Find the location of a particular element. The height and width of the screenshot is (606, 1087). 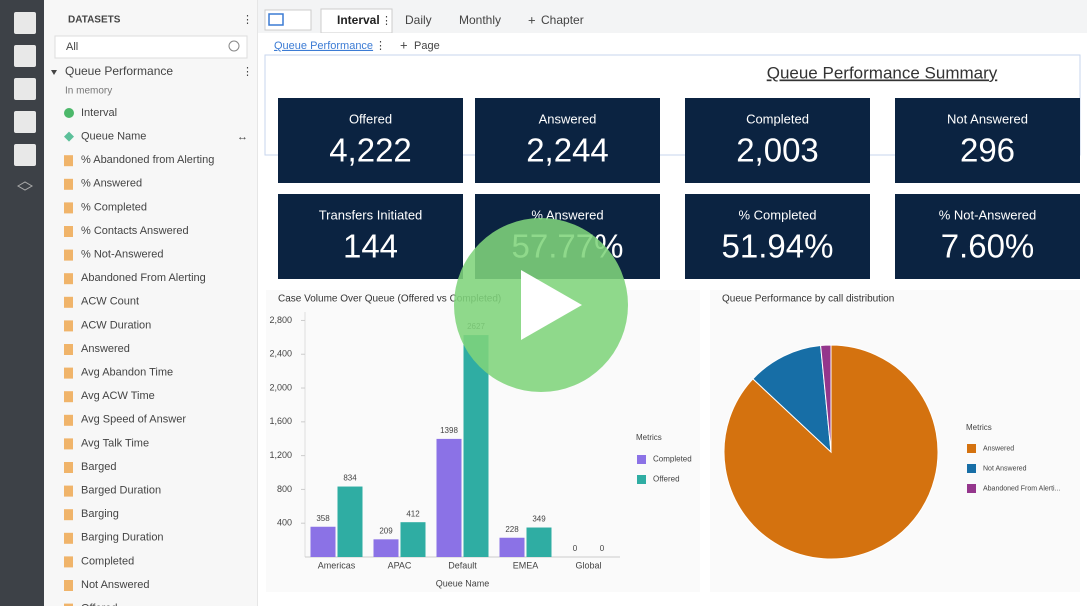

filter-value: All is located at coordinates (72, 47).